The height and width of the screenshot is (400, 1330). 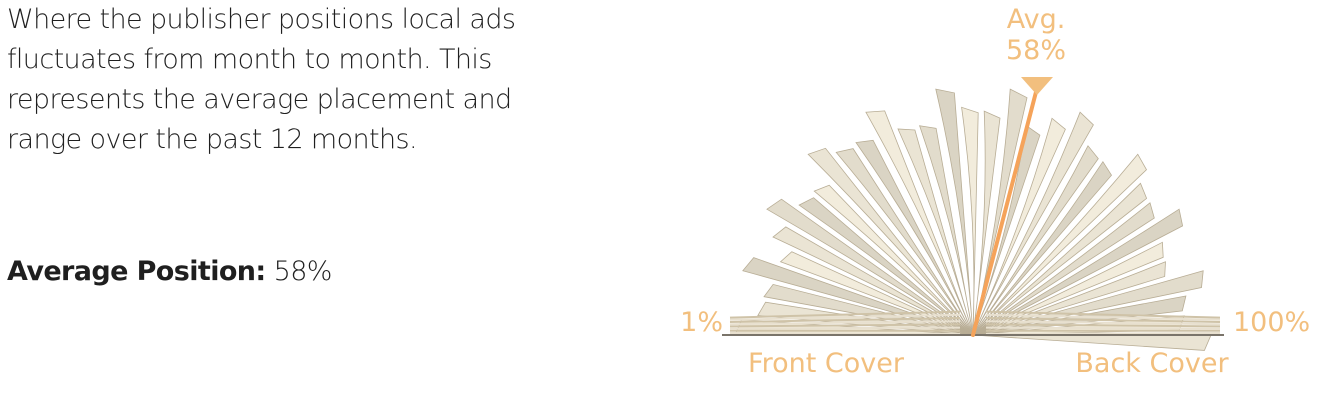 What do you see at coordinates (1037, 86) in the screenshot?
I see `average-indicator-arrow-icon` at bounding box center [1037, 86].